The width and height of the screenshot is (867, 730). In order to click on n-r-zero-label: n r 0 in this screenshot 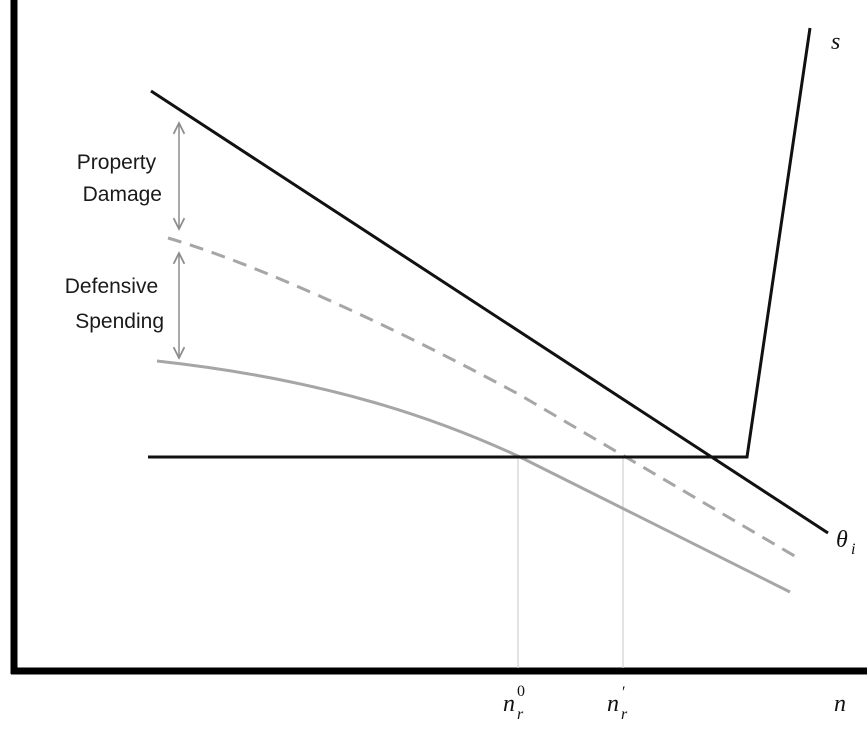, I will do `click(514, 703)`.